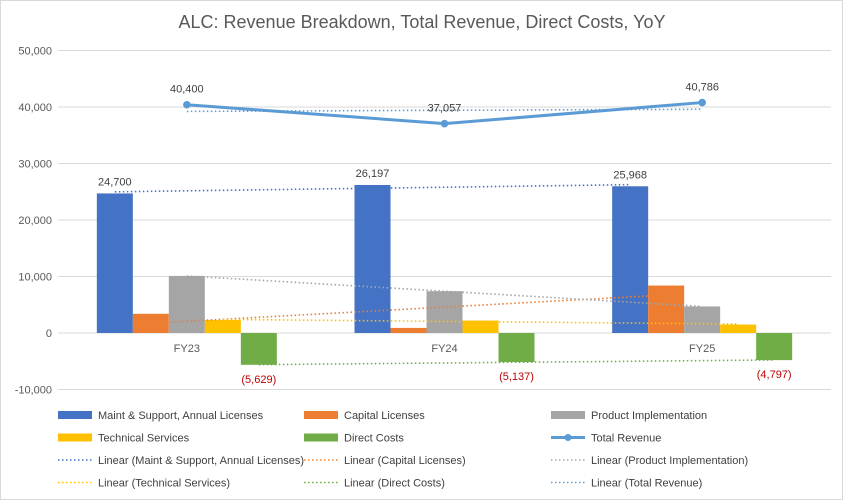  I want to click on trendline-maint-support-annual-licenses, so click(372, 188).